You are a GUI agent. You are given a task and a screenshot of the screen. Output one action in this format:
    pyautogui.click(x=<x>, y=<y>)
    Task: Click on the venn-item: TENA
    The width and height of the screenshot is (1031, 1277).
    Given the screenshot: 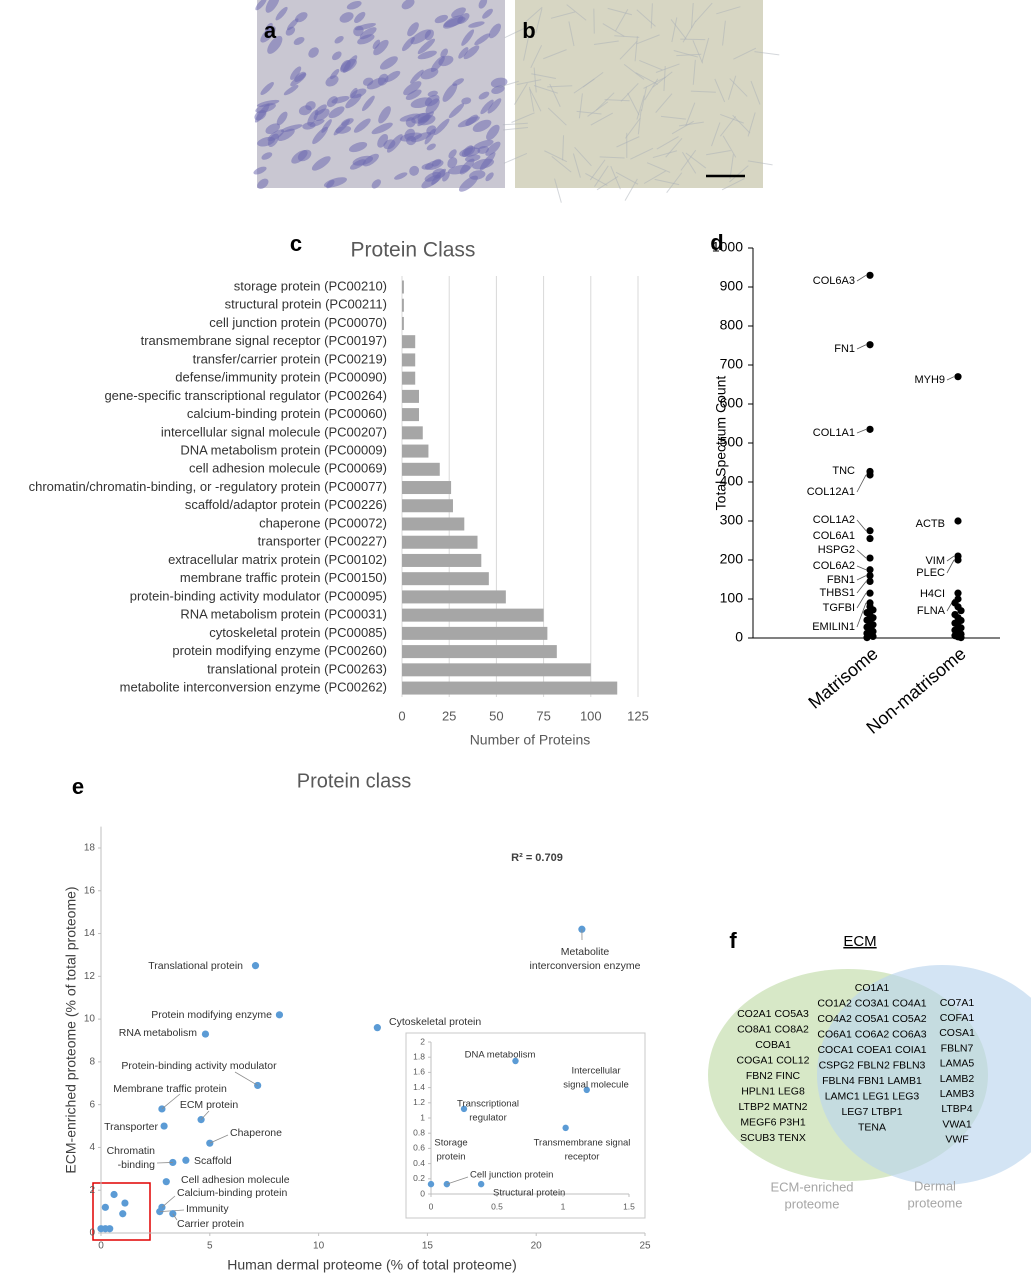 What is the action you would take?
    pyautogui.click(x=872, y=1127)
    